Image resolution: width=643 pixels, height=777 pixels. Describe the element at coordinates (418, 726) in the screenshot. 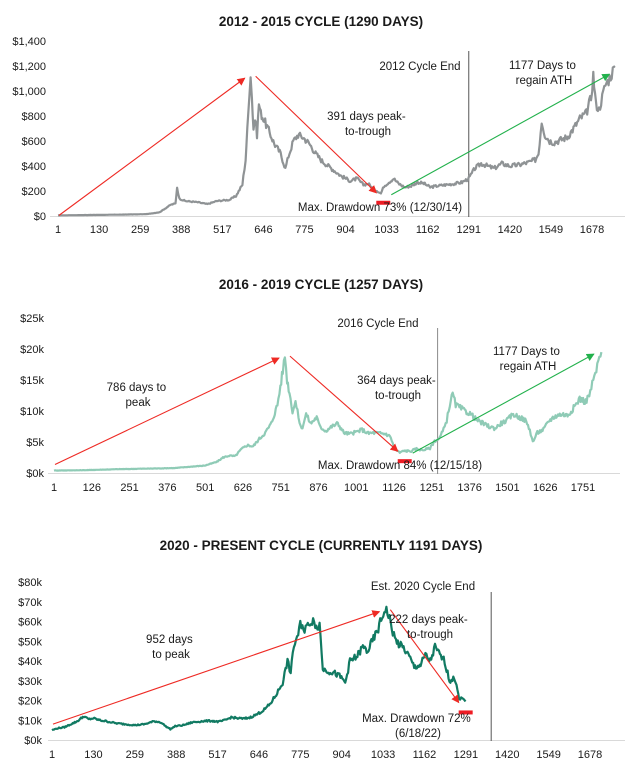

I see `max-drawdown-label: Max. Drawdown 72% (6/18/22)` at that location.